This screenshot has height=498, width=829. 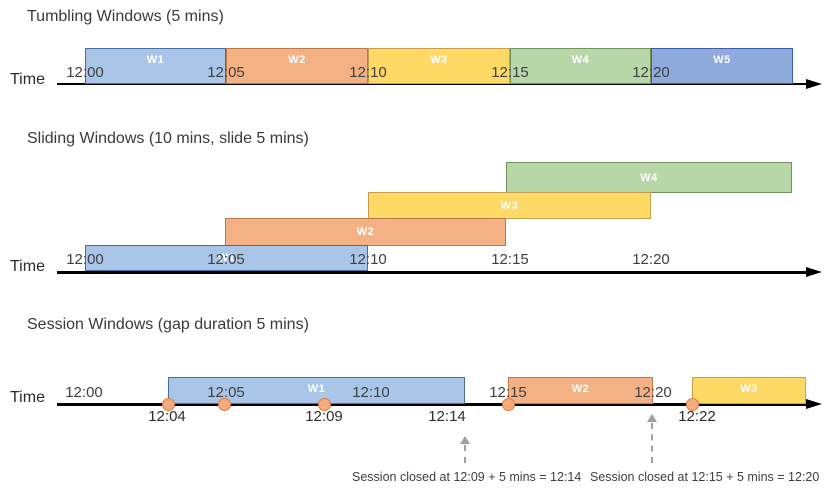 What do you see at coordinates (705, 477) in the screenshot?
I see `session-close-annotation: Session closed at 12:15 + 5 mins = 12:20` at bounding box center [705, 477].